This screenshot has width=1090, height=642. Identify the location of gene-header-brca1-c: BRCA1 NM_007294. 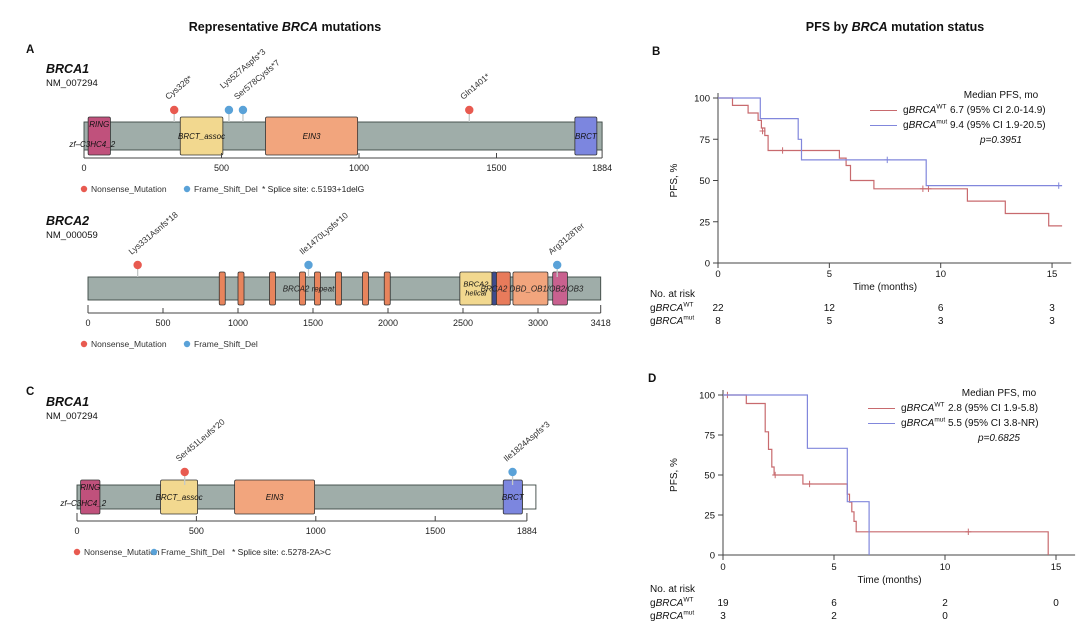
(72, 408).